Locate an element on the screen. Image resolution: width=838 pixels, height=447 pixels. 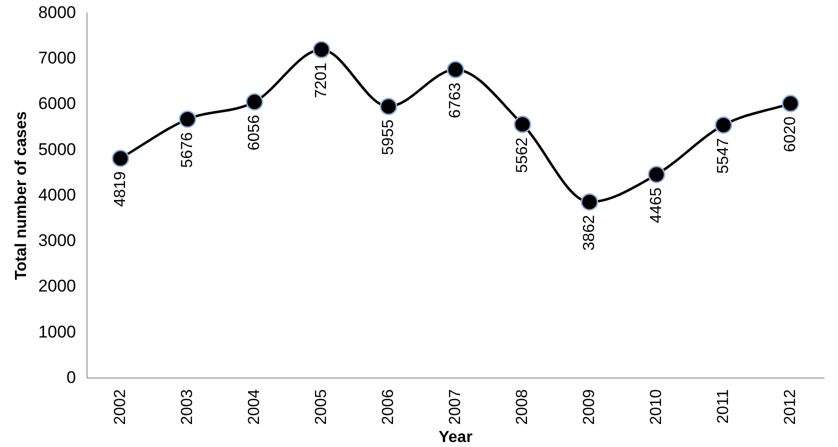
x-tick-label: 2009 is located at coordinates (589, 407).